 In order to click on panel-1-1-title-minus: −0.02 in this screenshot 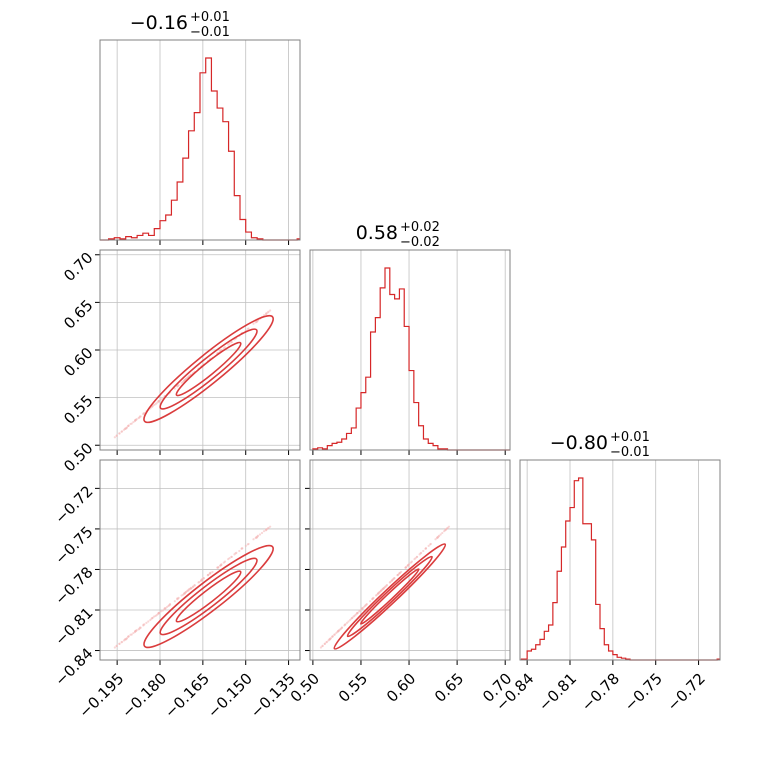, I will do `click(420, 242)`.